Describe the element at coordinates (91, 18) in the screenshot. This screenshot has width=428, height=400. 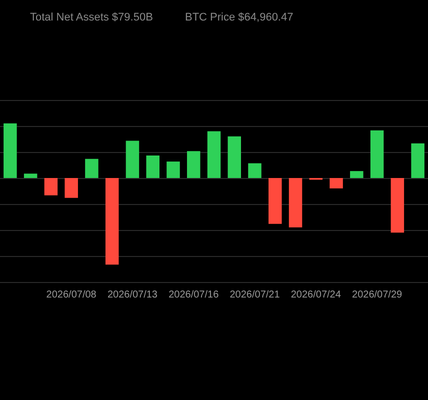
I see `text: Total Net Assets $79.50B` at that location.